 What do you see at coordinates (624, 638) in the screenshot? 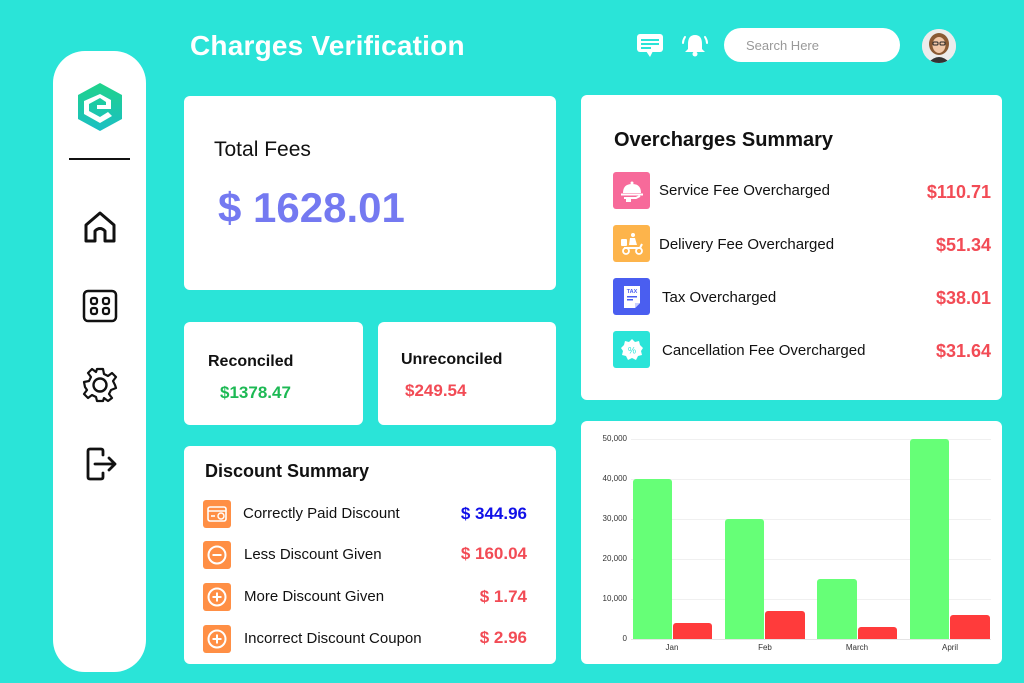
I see `y-tick: 0` at bounding box center [624, 638].